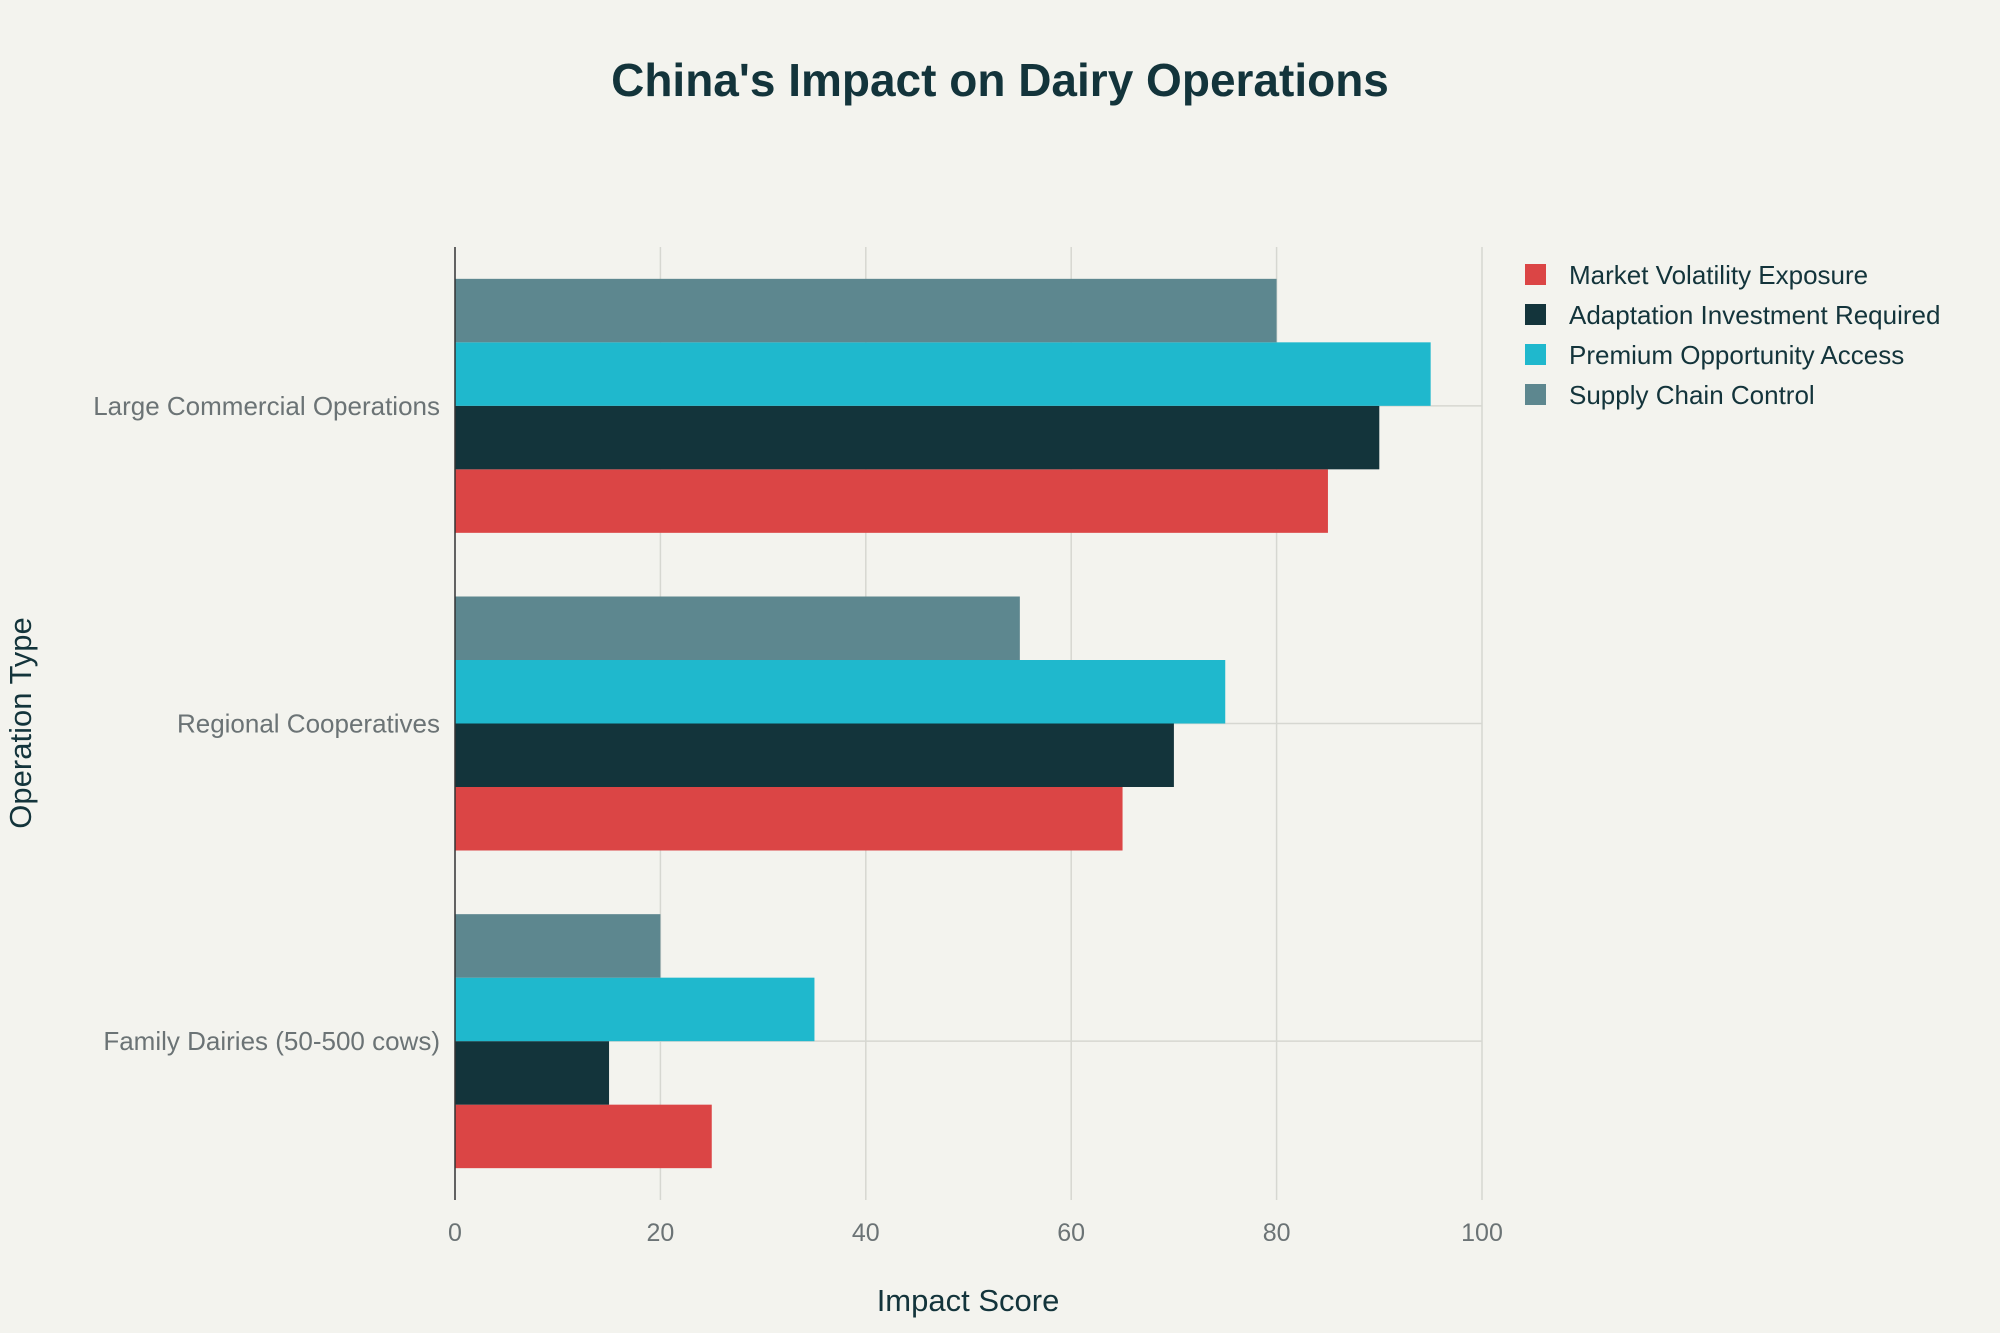 The image size is (2000, 1333). I want to click on legend-item: Premium Opportunity Access, so click(1714, 355).